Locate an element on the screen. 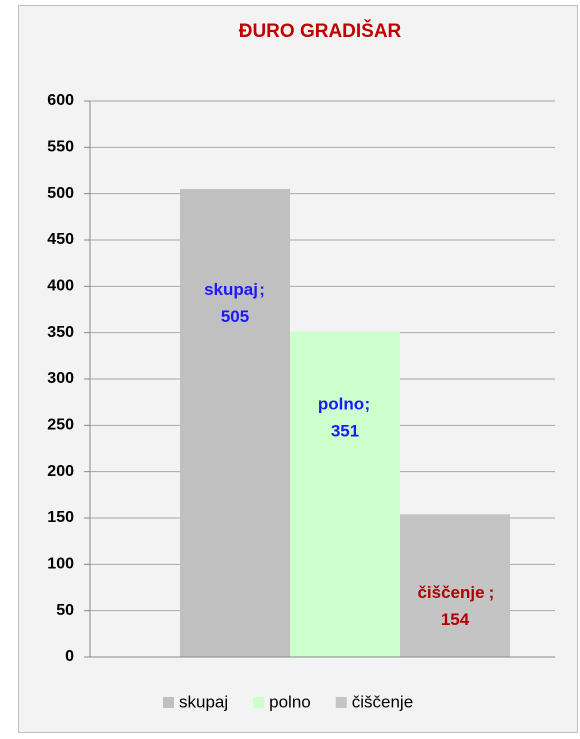 The height and width of the screenshot is (739, 580). data-label-value: 505 is located at coordinates (235, 316).